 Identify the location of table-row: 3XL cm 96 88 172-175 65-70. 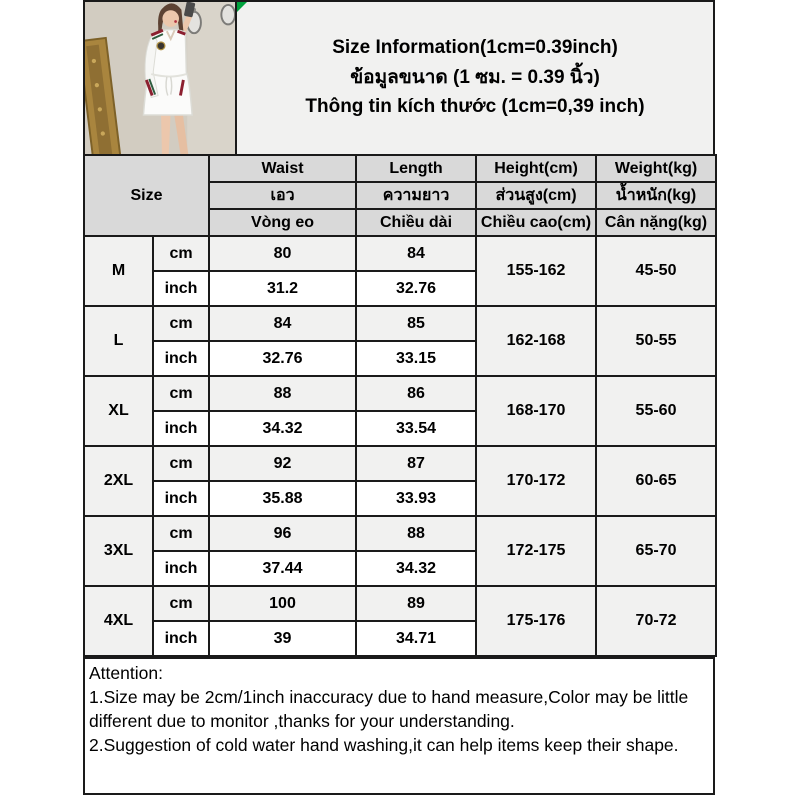
(400, 551).